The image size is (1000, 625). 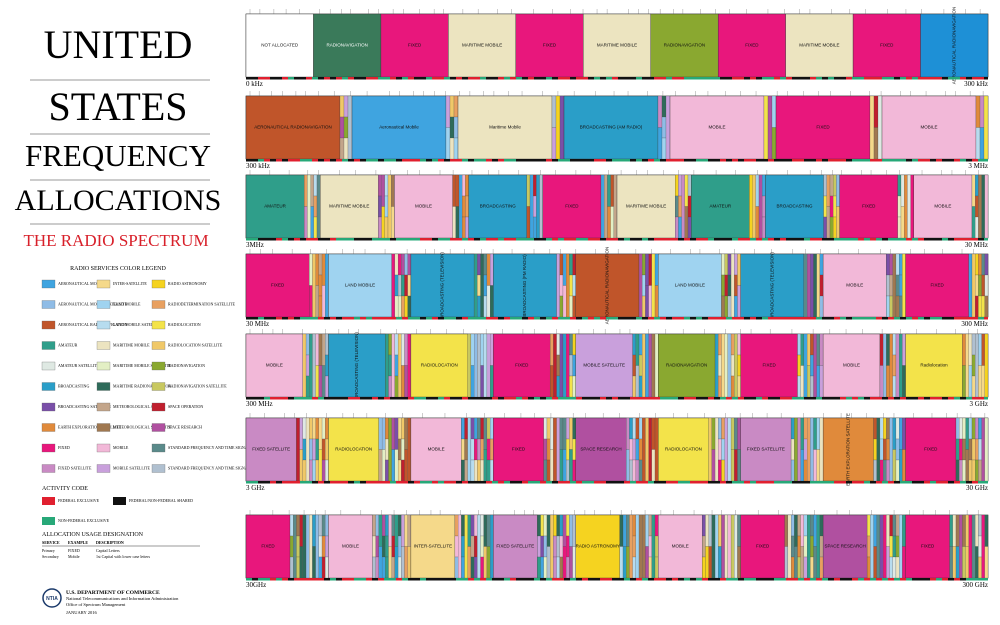 I want to click on legend-label: RADIODETERMINATION SATELLITE, so click(x=202, y=304).